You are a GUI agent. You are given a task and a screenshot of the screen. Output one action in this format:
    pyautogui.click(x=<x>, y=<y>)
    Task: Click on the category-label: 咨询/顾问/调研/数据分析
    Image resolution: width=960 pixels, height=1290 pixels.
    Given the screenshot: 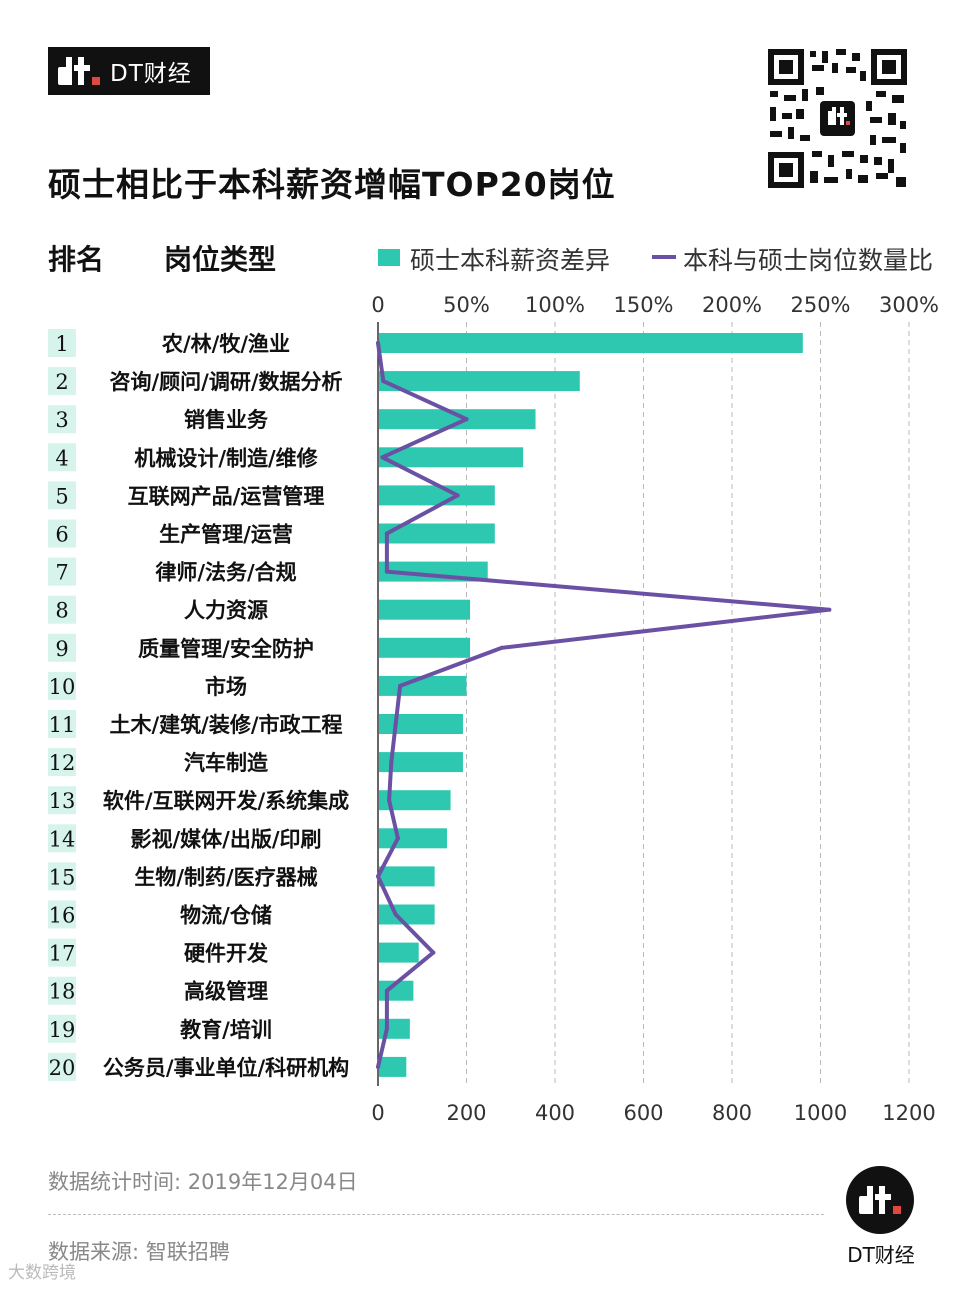 What is the action you would take?
    pyautogui.click(x=225, y=382)
    